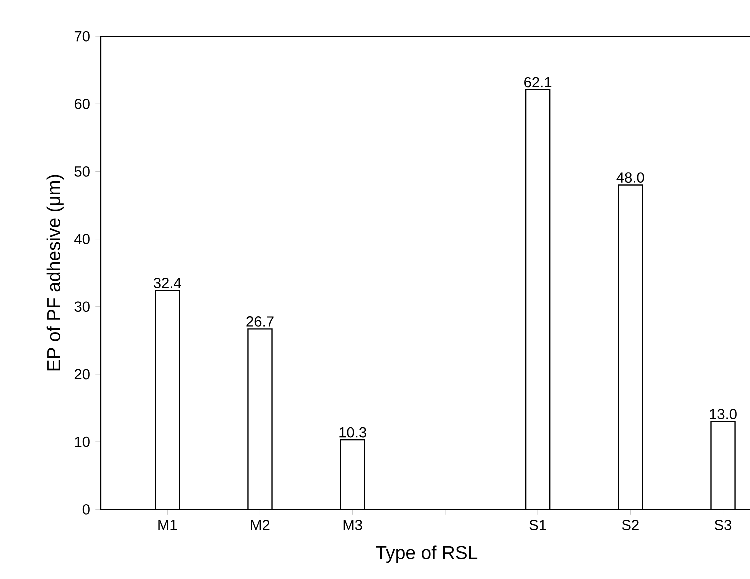  Describe the element at coordinates (723, 414) in the screenshot. I see `data-label: 13.0` at that location.